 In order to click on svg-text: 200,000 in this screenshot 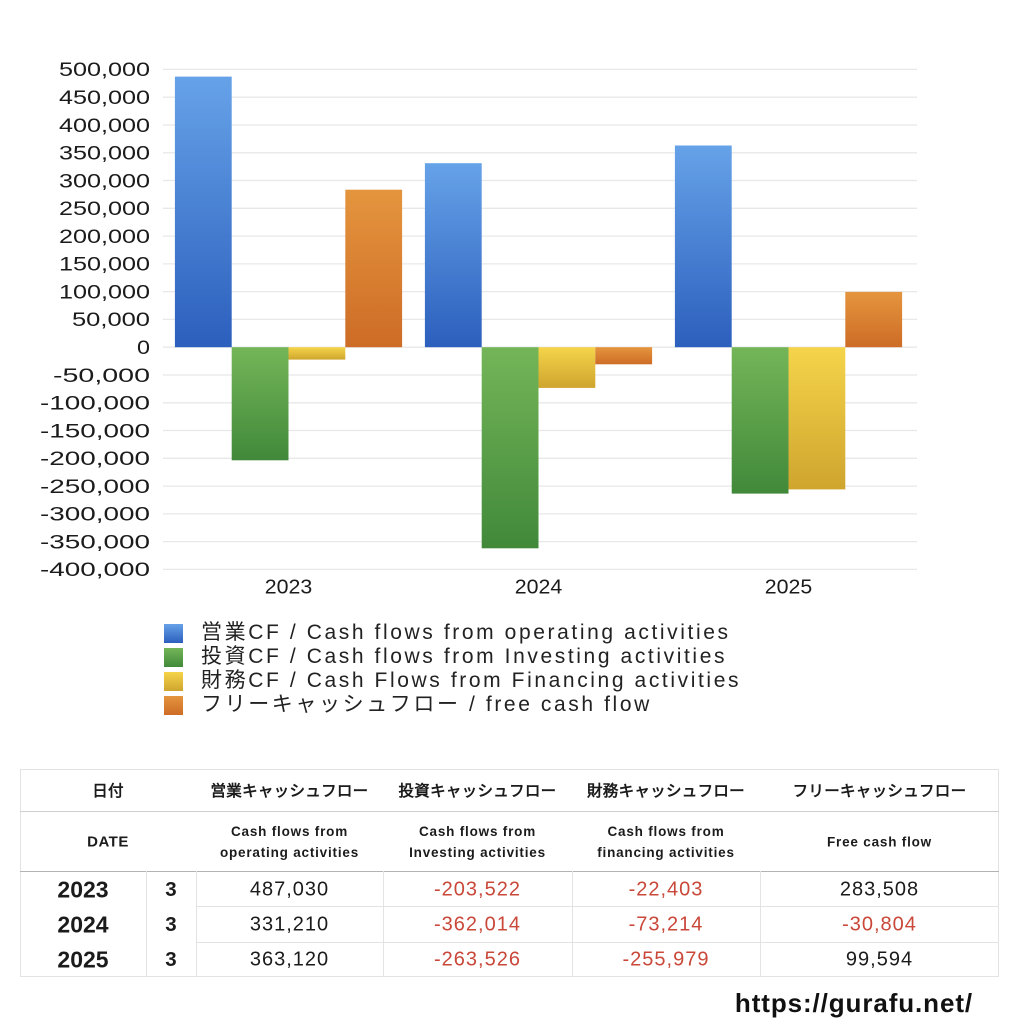, I will do `click(104, 237)`.